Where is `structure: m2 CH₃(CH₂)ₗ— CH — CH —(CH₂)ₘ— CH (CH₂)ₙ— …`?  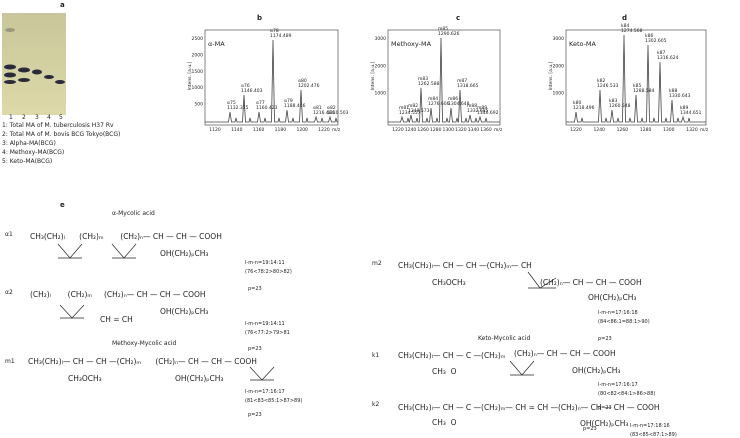
structure: m2 CH₃(CH₂)ₗ— CH — CH —(CH₂)ₘ— CH (CH₂)ₙ— … is located at coordinates (511, 301).